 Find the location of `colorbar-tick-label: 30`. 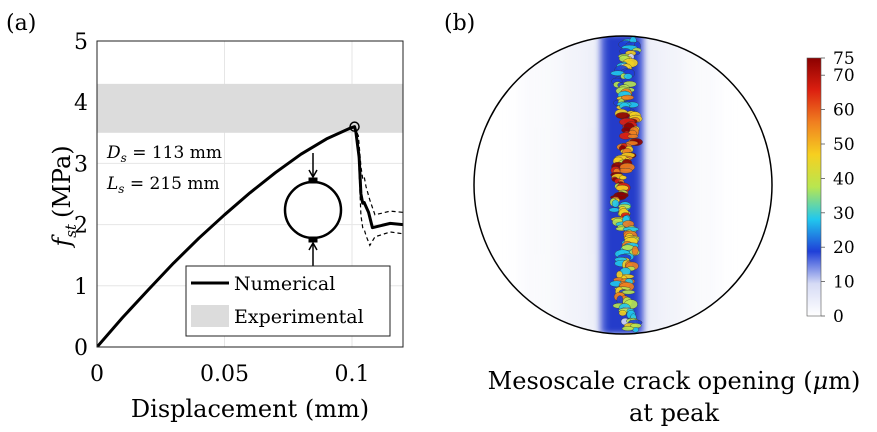

colorbar-tick-label: 30 is located at coordinates (844, 214).